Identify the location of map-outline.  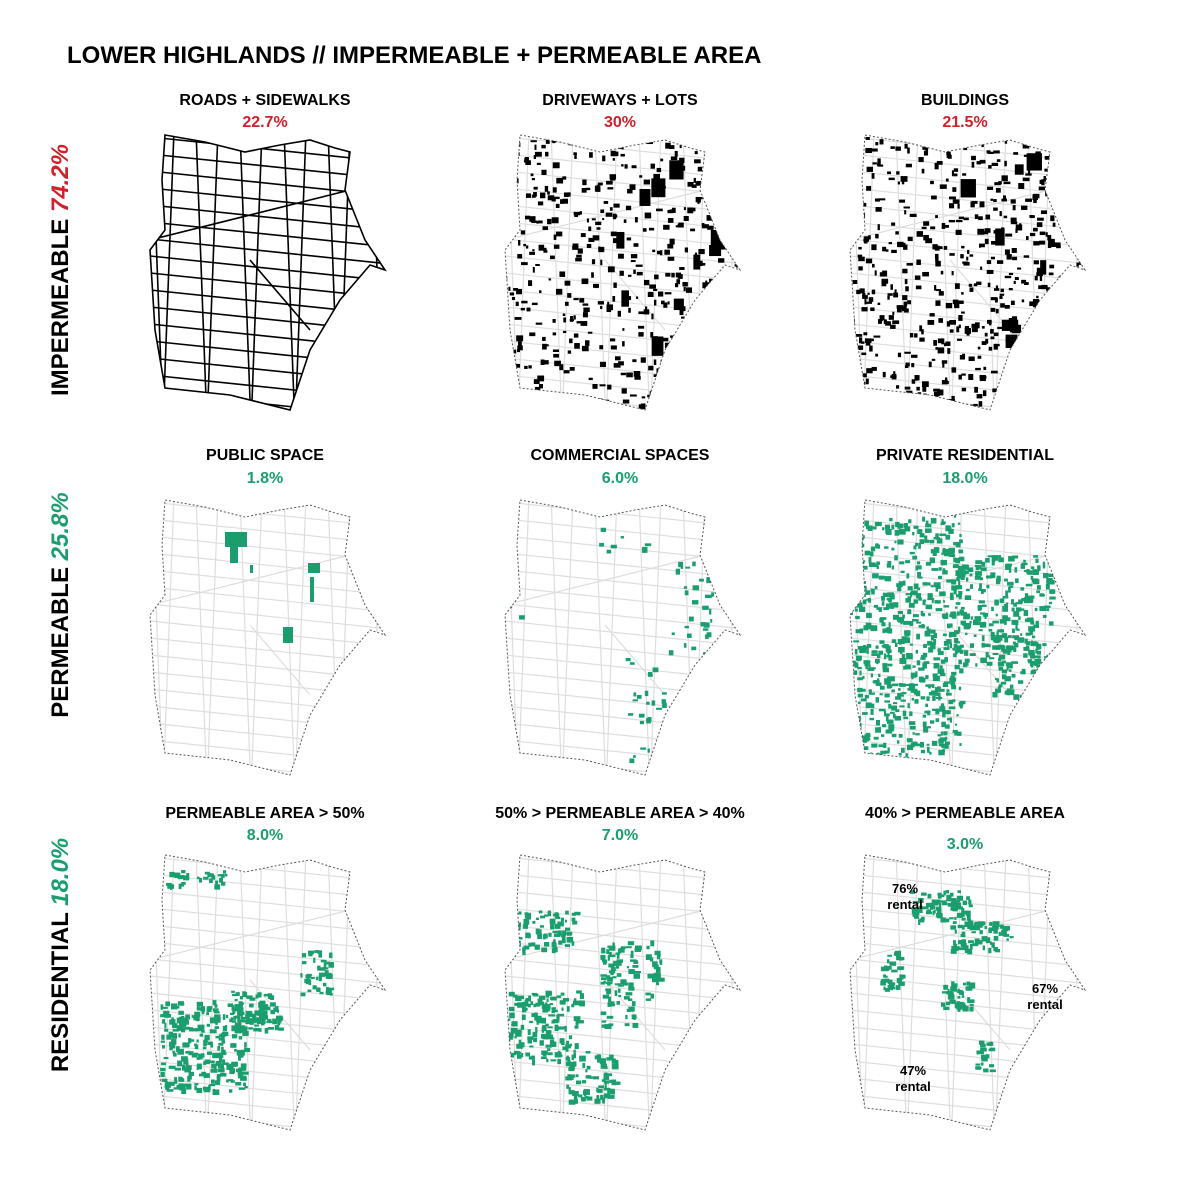
(967, 637).